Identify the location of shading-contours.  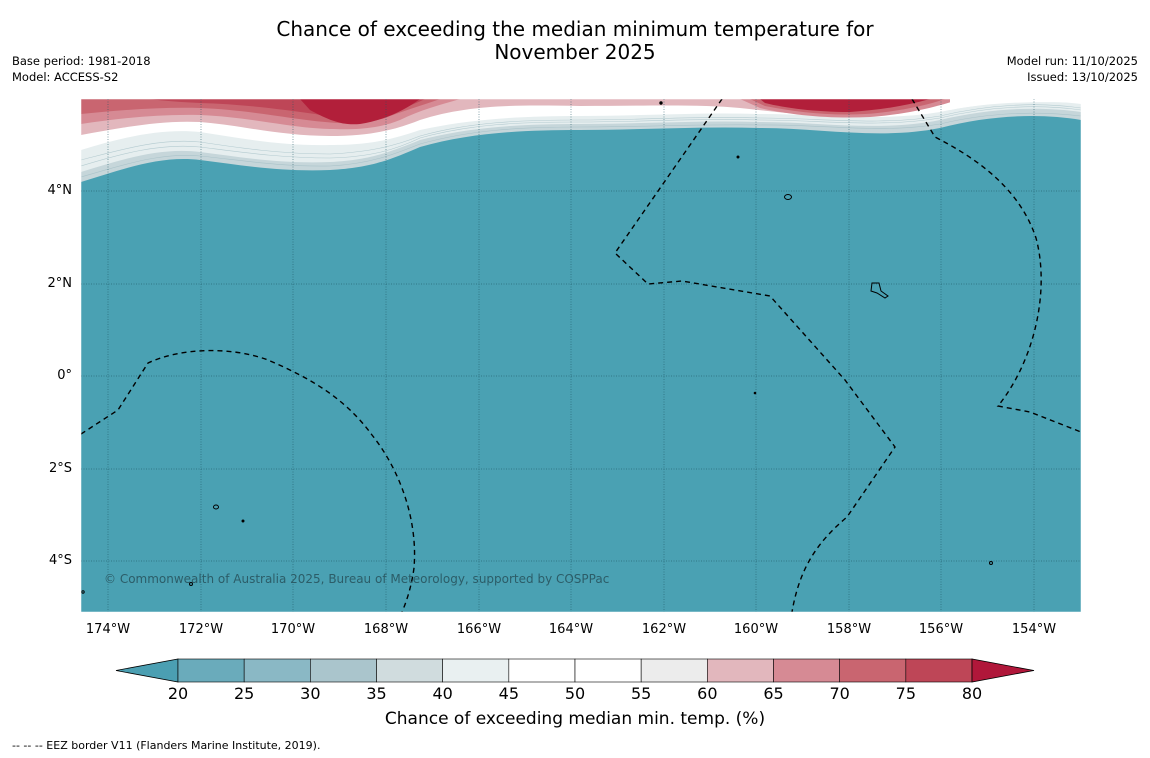
(581, 141).